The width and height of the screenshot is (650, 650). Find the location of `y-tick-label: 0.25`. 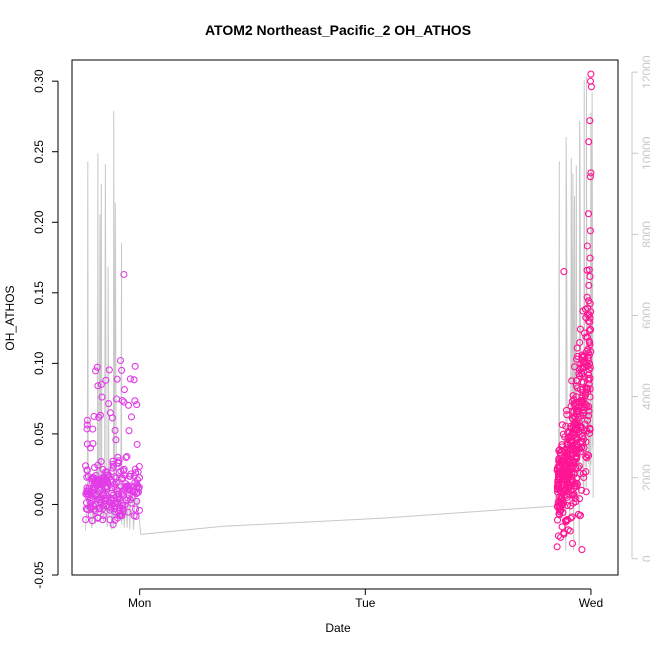

y-tick-label: 0.25 is located at coordinates (39, 152).